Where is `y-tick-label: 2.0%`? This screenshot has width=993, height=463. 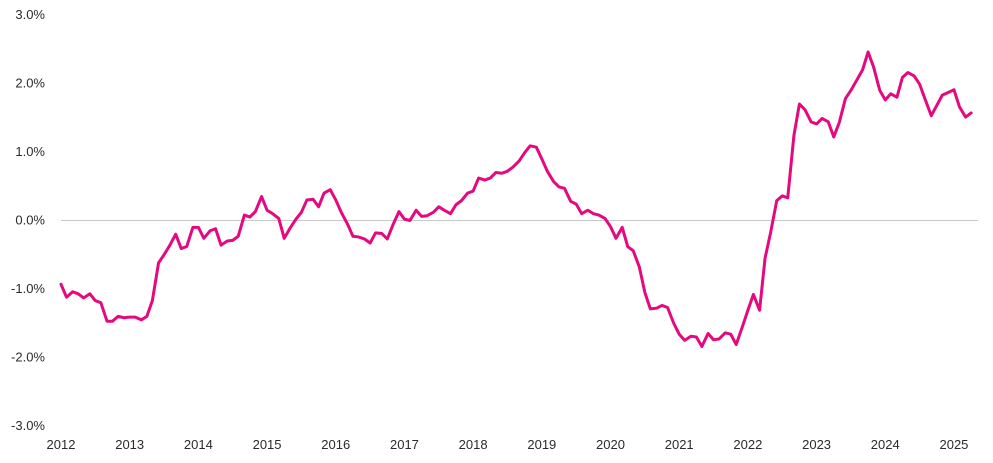 y-tick-label: 2.0% is located at coordinates (30, 83).